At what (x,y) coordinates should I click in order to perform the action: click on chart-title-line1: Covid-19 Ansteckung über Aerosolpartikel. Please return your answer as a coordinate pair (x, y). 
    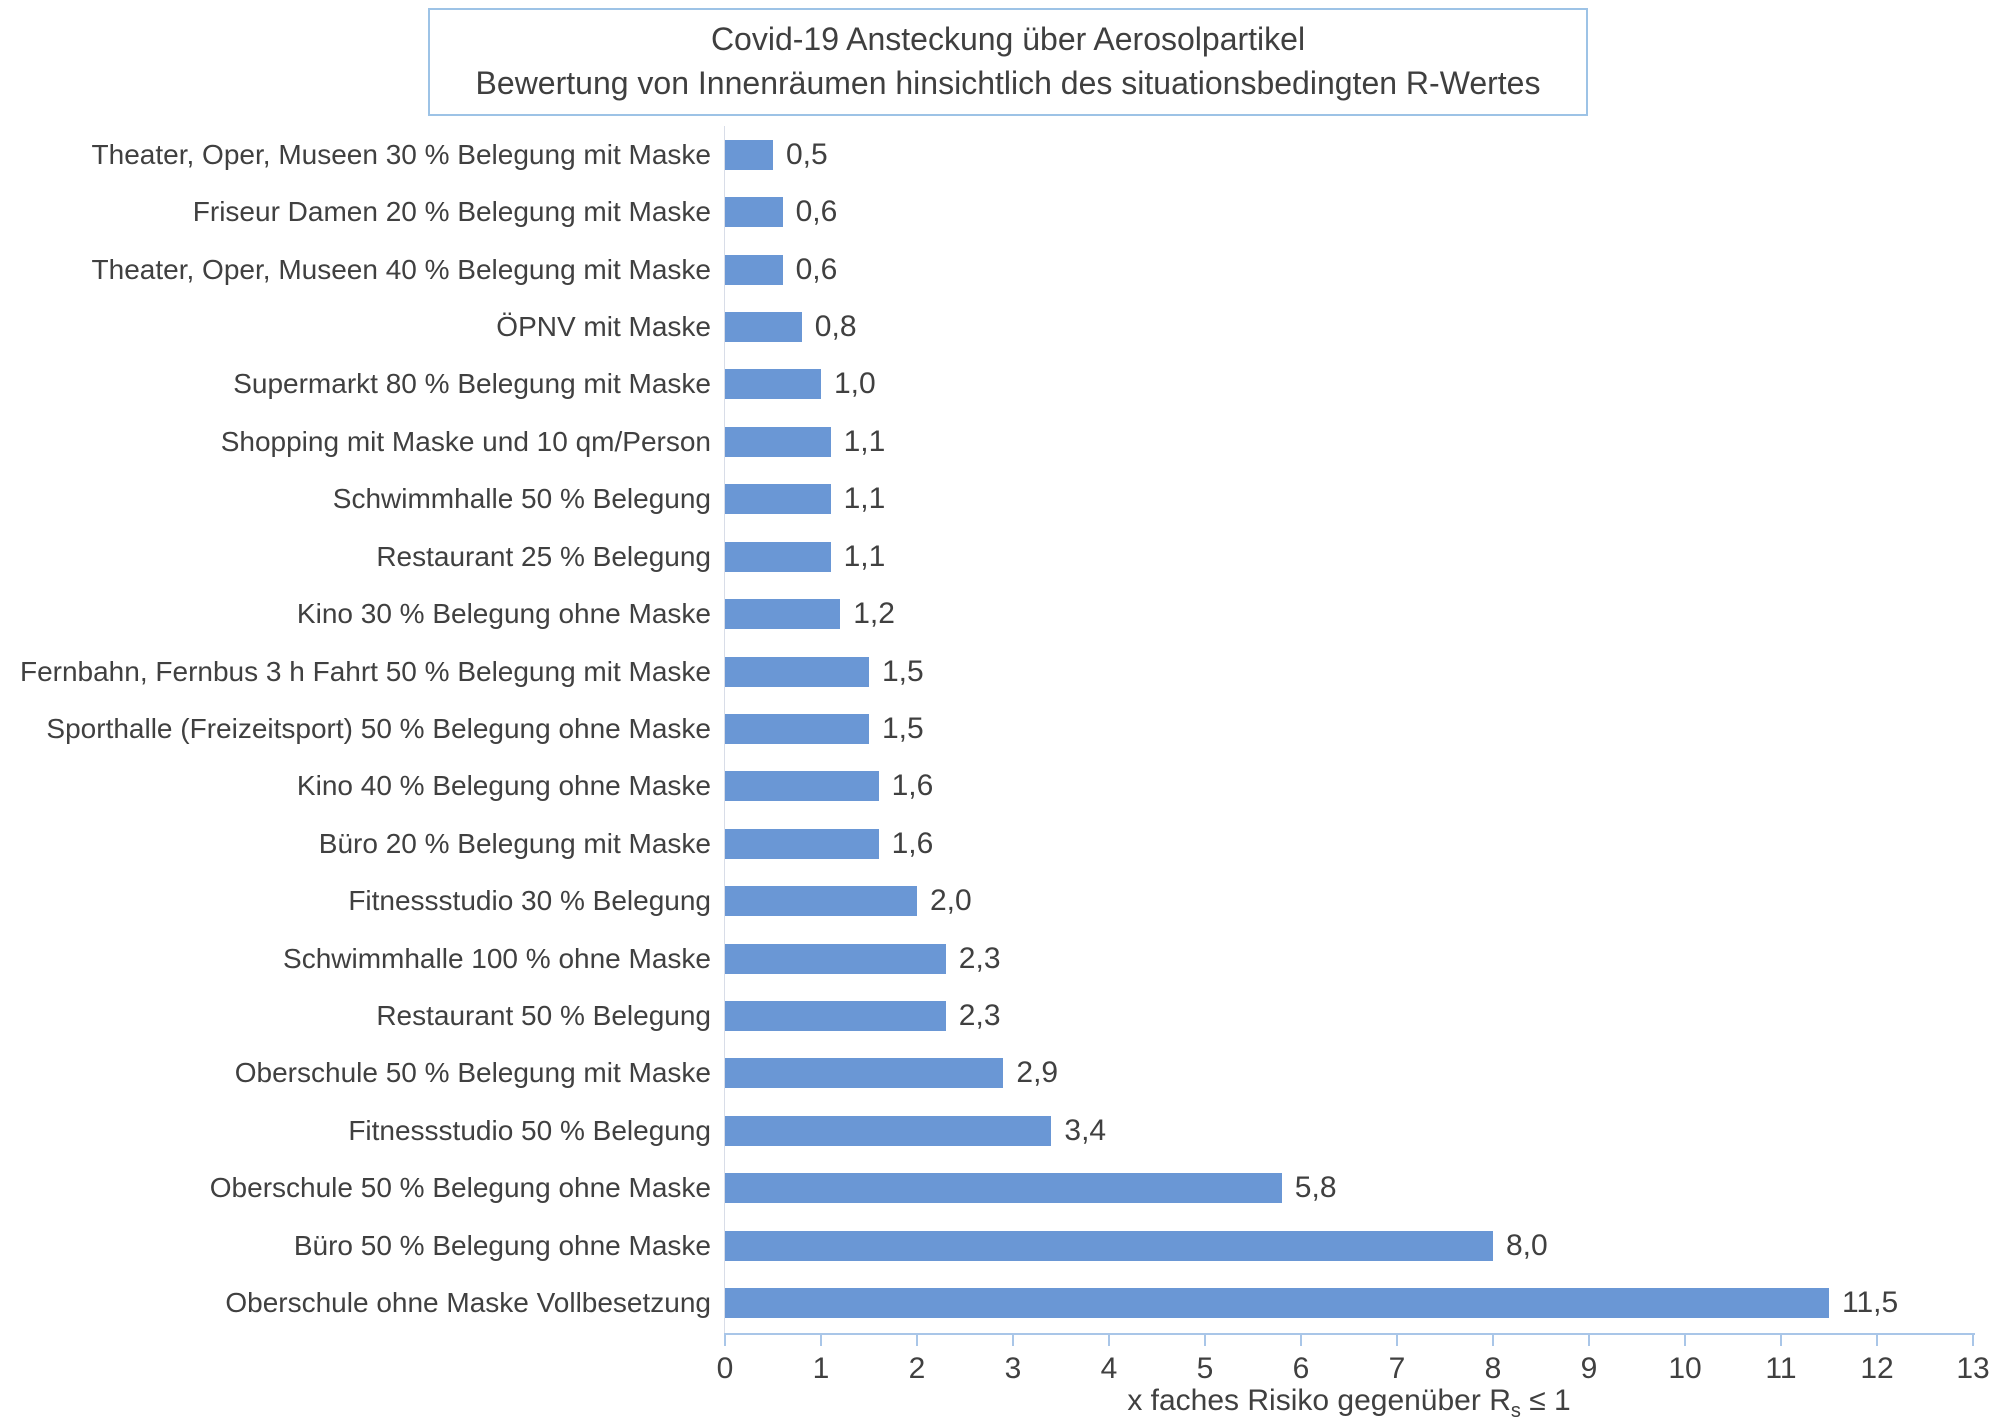
    Looking at the image, I should click on (1008, 39).